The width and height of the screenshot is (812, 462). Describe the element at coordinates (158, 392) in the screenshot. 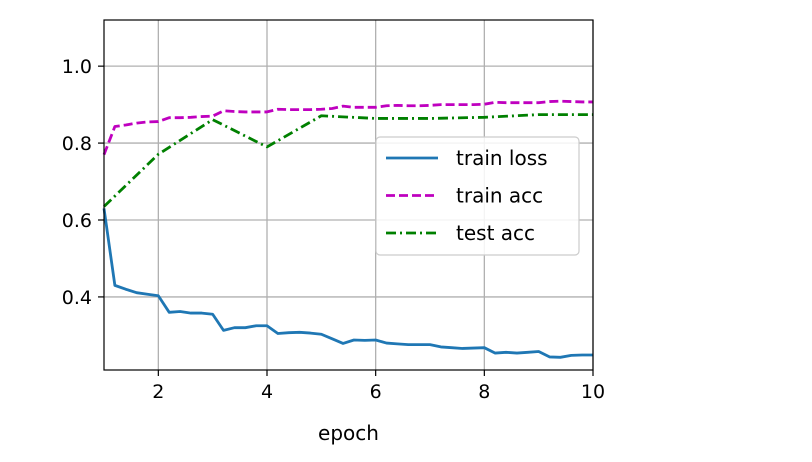

I see `x-tick-label: 2` at that location.